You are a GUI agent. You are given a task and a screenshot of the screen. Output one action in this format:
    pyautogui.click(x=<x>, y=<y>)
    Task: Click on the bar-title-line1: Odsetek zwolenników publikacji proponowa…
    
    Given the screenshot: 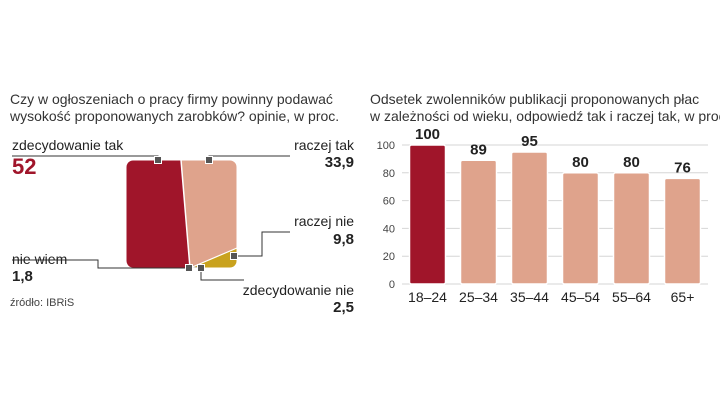 What is the action you would take?
    pyautogui.click(x=535, y=99)
    